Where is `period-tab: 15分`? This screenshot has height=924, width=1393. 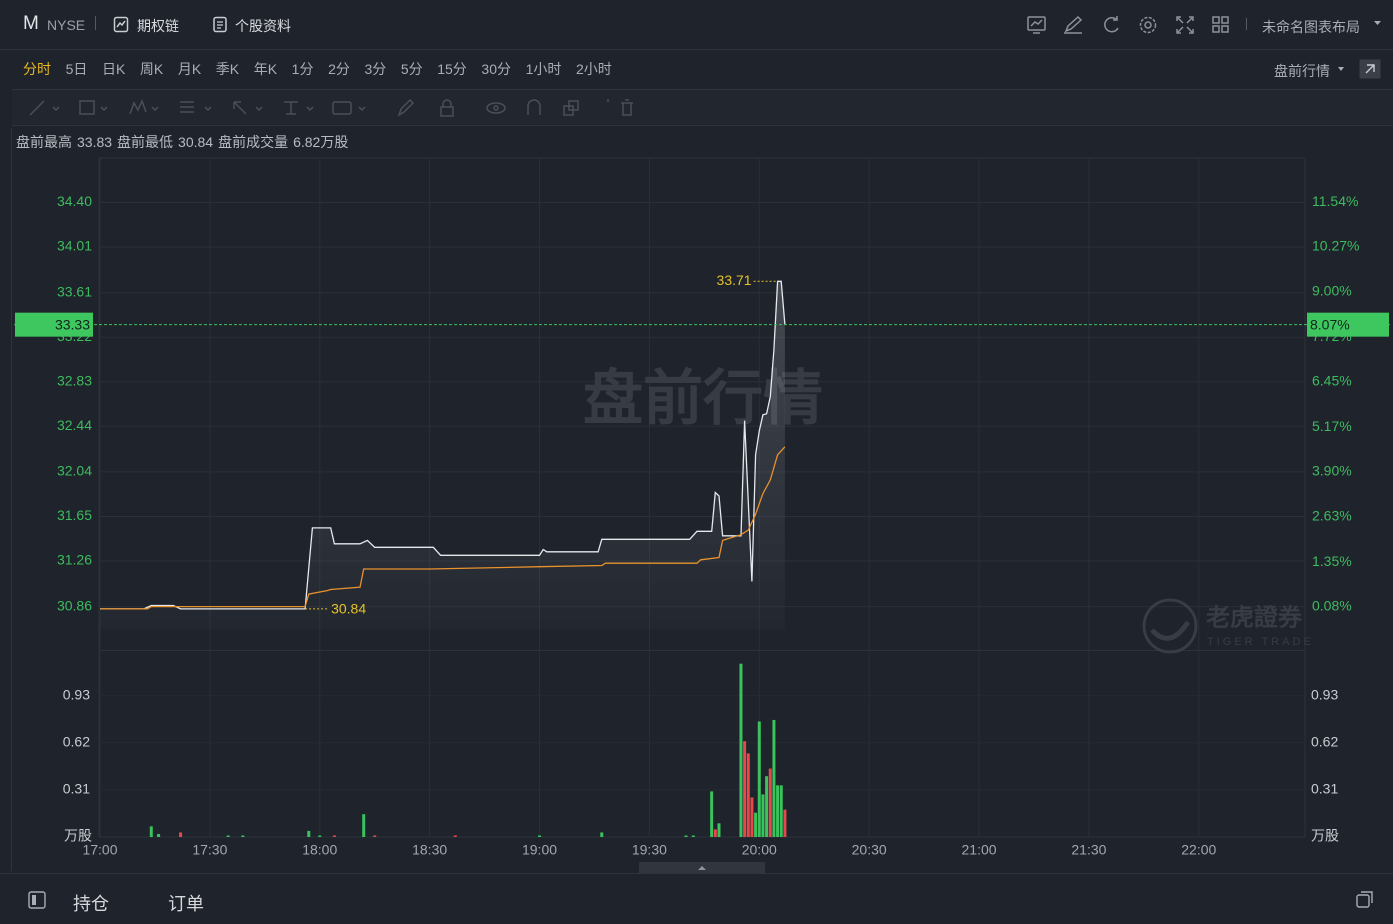
period-tab: 15分 is located at coordinates (452, 69).